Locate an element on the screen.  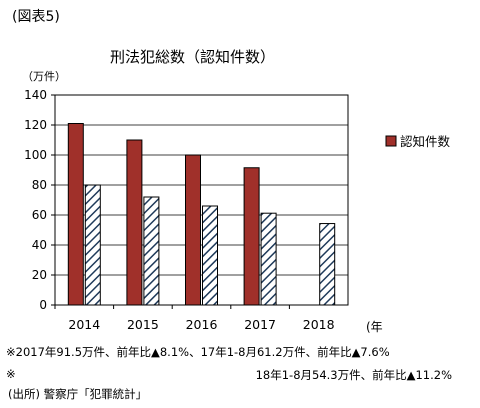
y-tick-label: 40 is located at coordinates (39, 245).